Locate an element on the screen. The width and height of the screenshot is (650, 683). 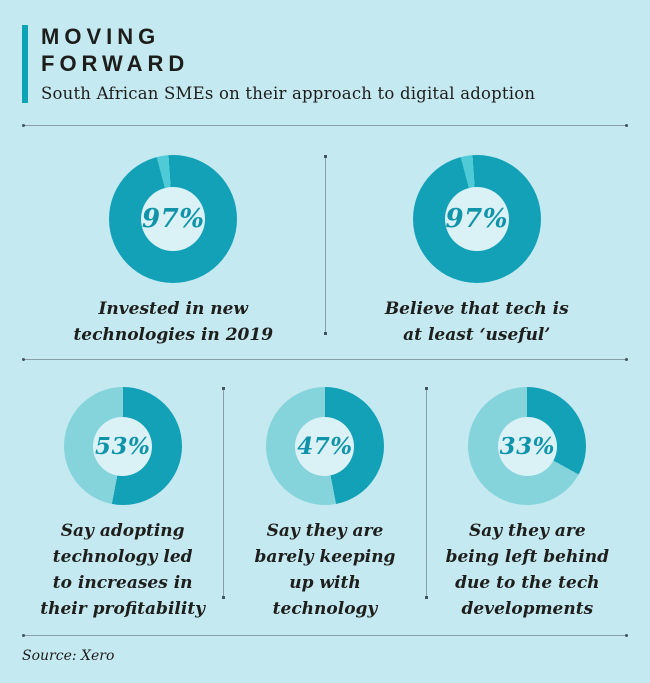
donut-hole: 47% is located at coordinates (325, 446).